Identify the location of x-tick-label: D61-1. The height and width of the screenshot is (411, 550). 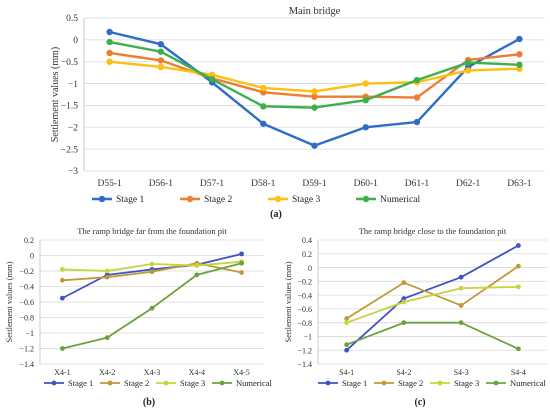
(417, 184).